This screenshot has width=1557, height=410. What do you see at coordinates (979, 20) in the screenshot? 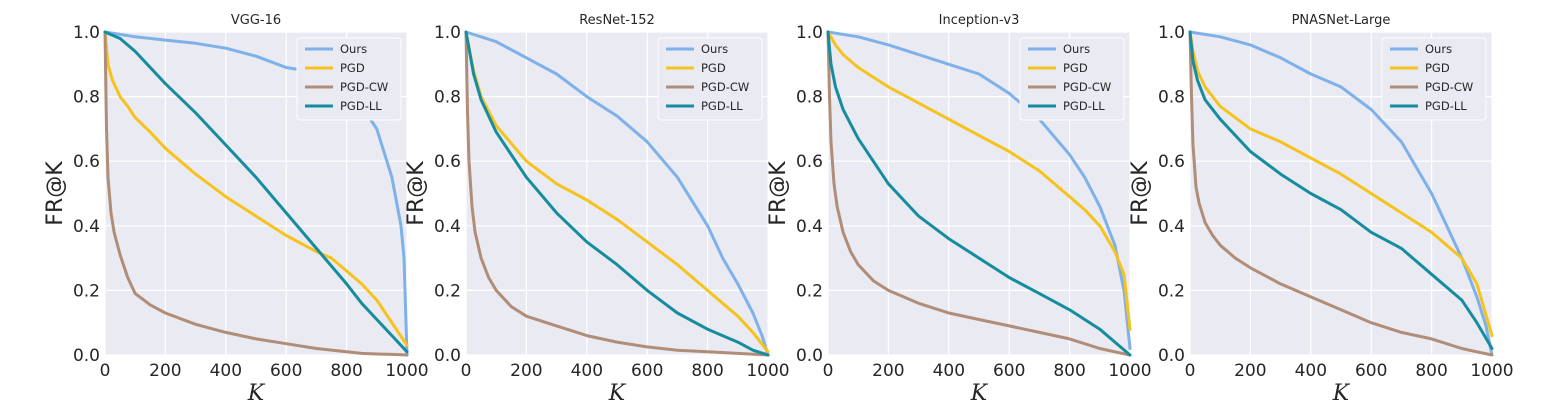
I see `chart-title: Inception-v3` at bounding box center [979, 20].